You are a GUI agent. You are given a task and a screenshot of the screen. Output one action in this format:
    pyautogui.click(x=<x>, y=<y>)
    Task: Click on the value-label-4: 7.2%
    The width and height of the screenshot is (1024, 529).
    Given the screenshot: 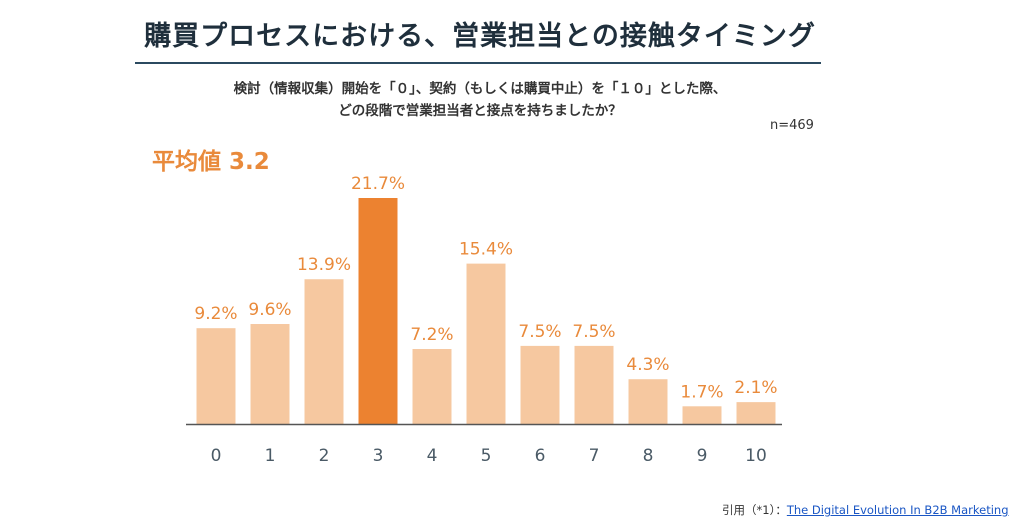 What is the action you would take?
    pyautogui.click(x=431, y=335)
    